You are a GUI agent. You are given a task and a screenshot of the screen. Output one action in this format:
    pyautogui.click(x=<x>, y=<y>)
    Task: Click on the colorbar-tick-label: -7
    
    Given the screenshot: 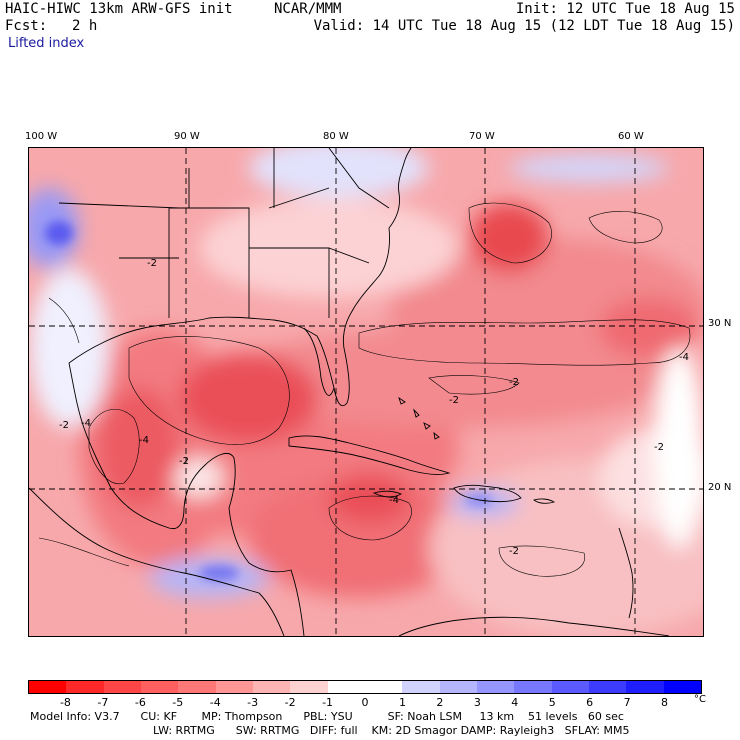 What is the action you would take?
    pyautogui.click(x=103, y=702)
    